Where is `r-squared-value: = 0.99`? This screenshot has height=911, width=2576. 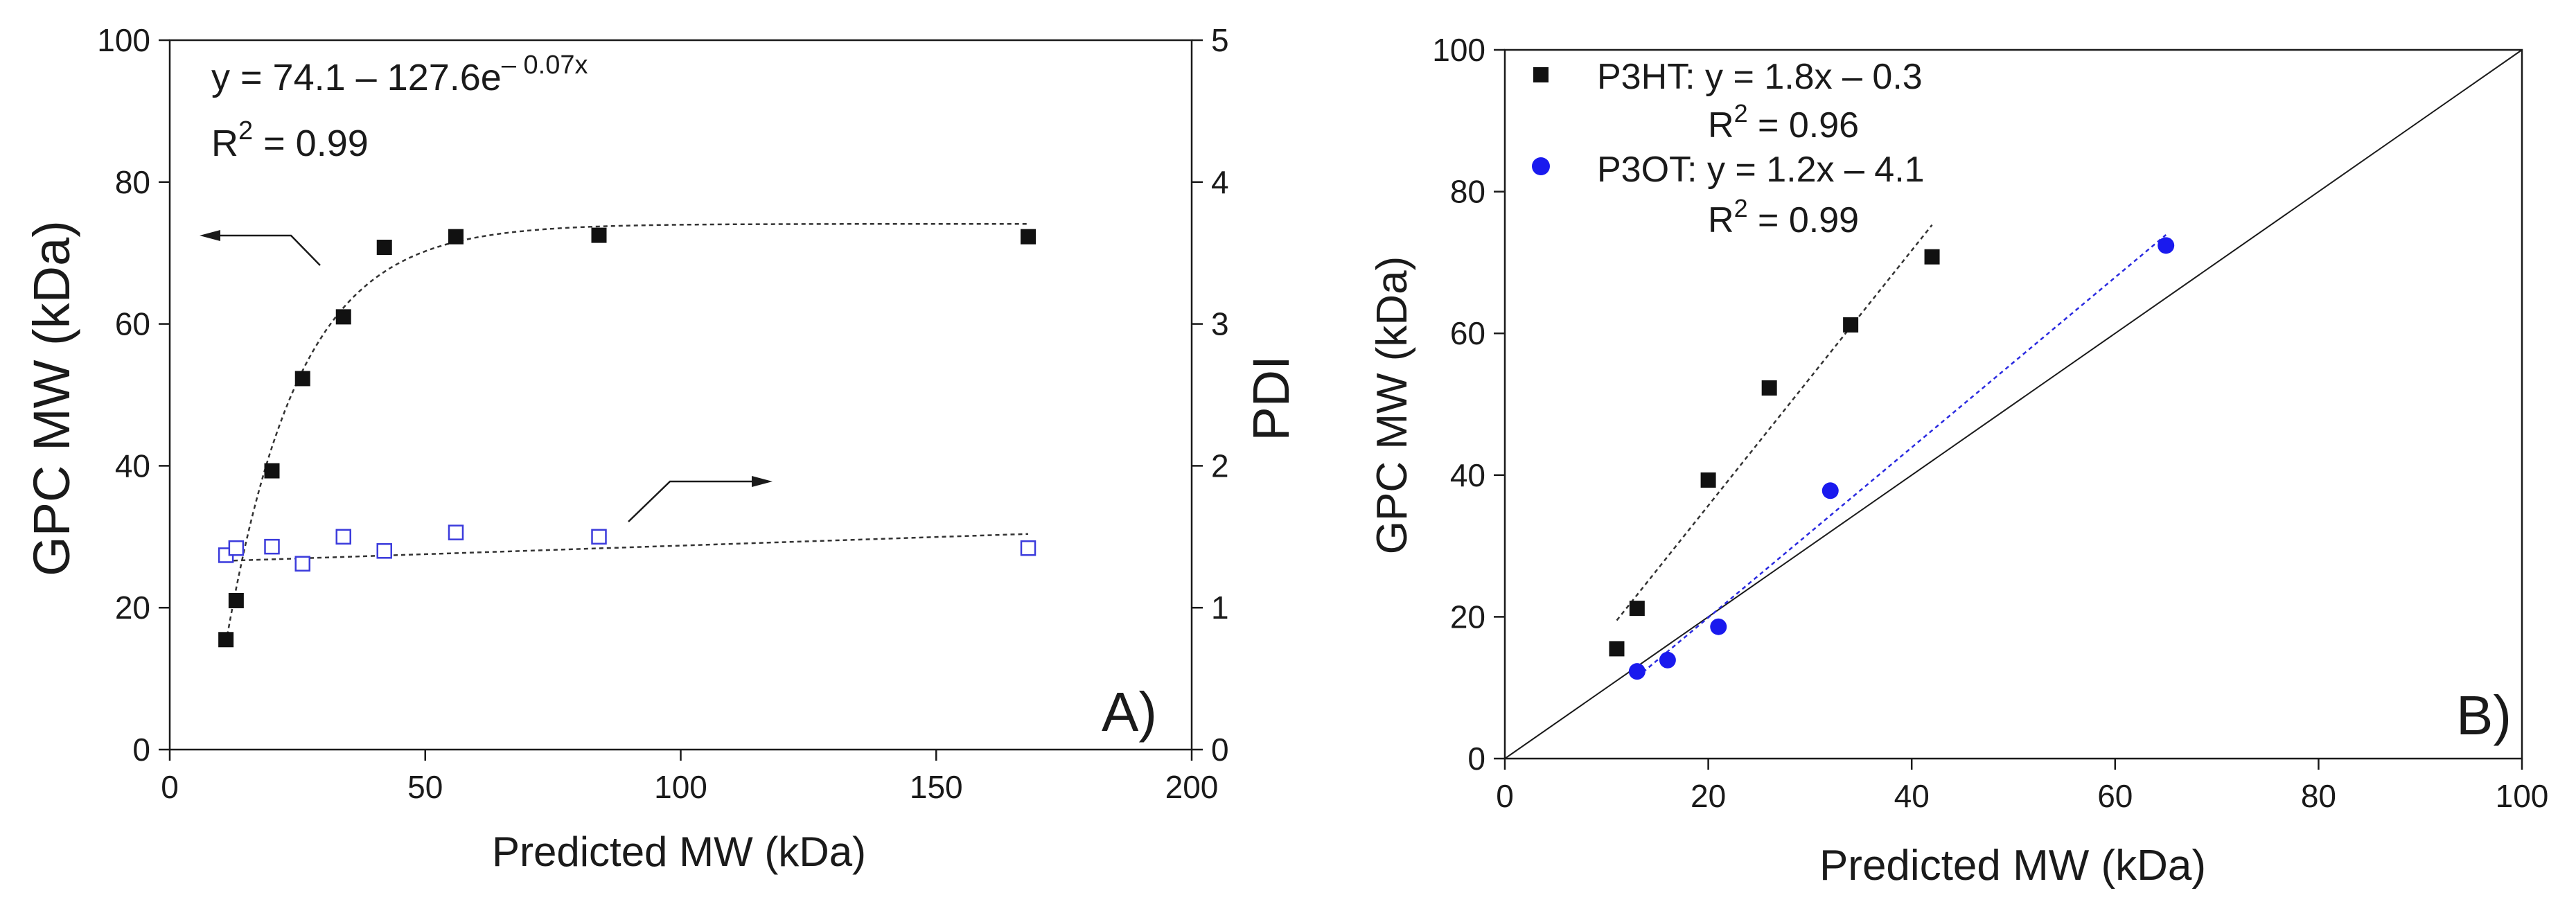
r-squared-value: = 0.99 is located at coordinates (311, 143).